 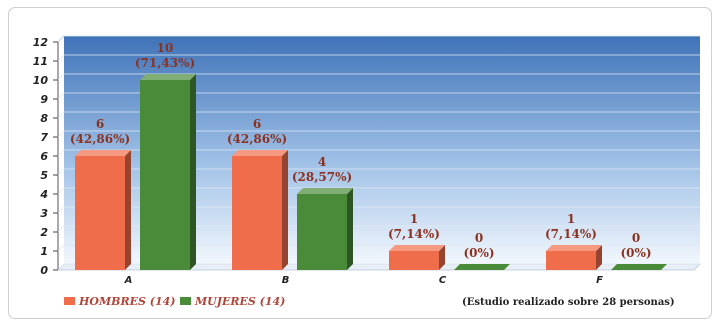 What do you see at coordinates (126, 301) in the screenshot?
I see `legend-label-hombres: HOMBRES (14)` at bounding box center [126, 301].